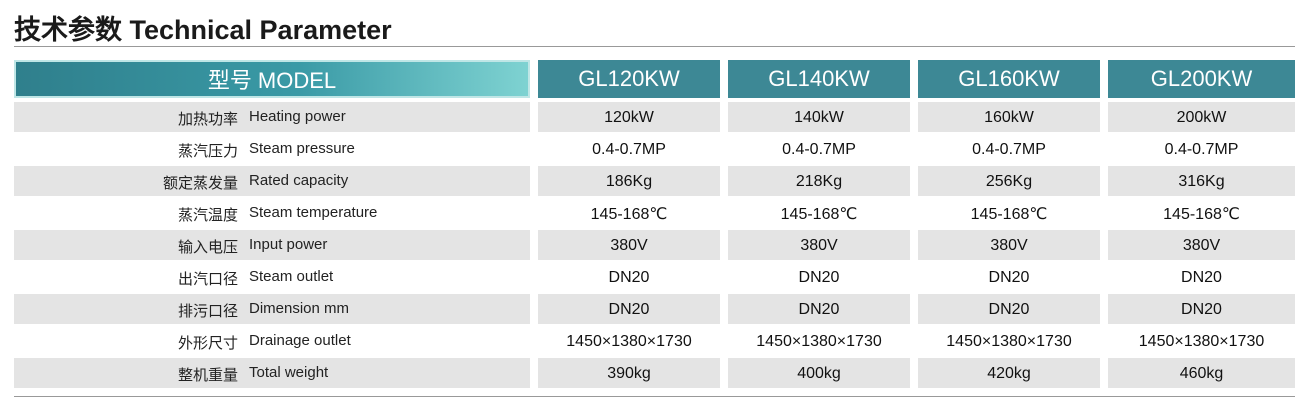 The image size is (1309, 407). What do you see at coordinates (629, 79) in the screenshot?
I see `header-model: GL120KW` at bounding box center [629, 79].